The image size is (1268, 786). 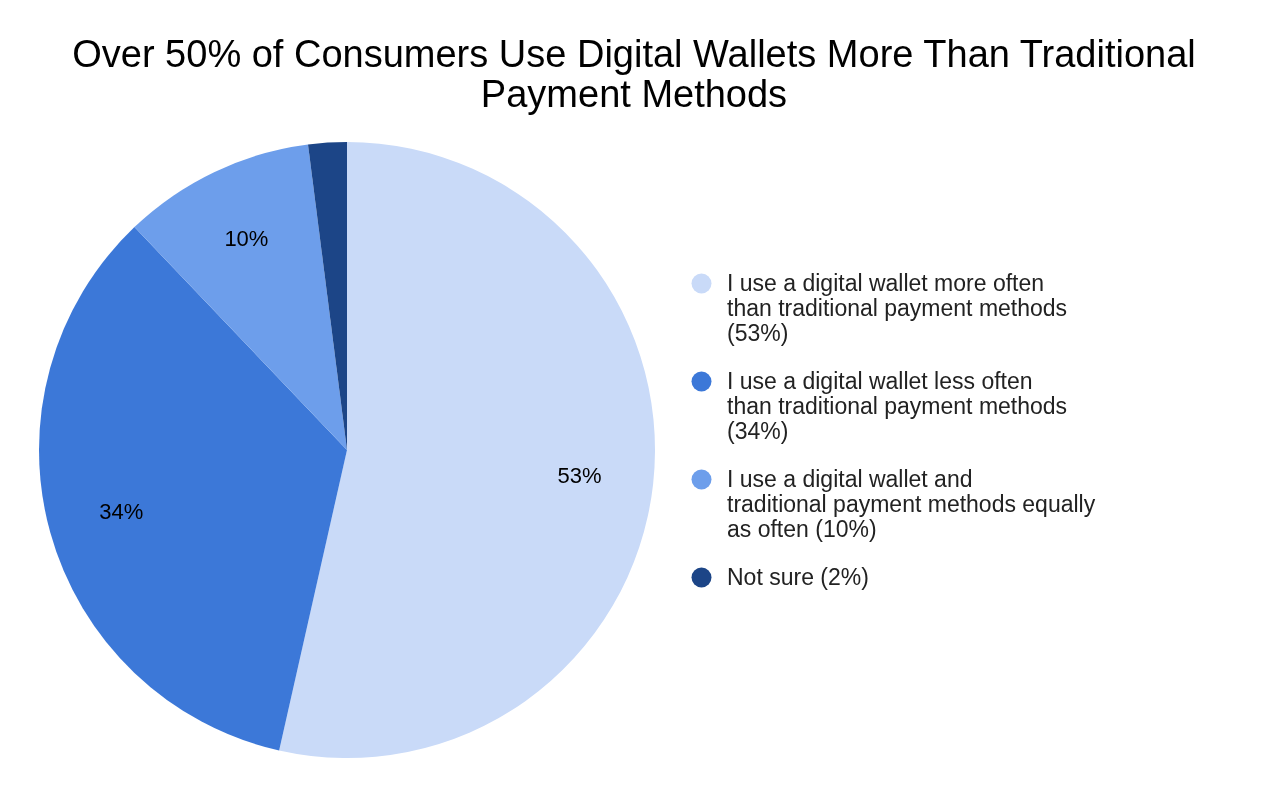 I want to click on legend-label: I use a digital wallet less often than traditional payment methods (34%), so click(x=897, y=405).